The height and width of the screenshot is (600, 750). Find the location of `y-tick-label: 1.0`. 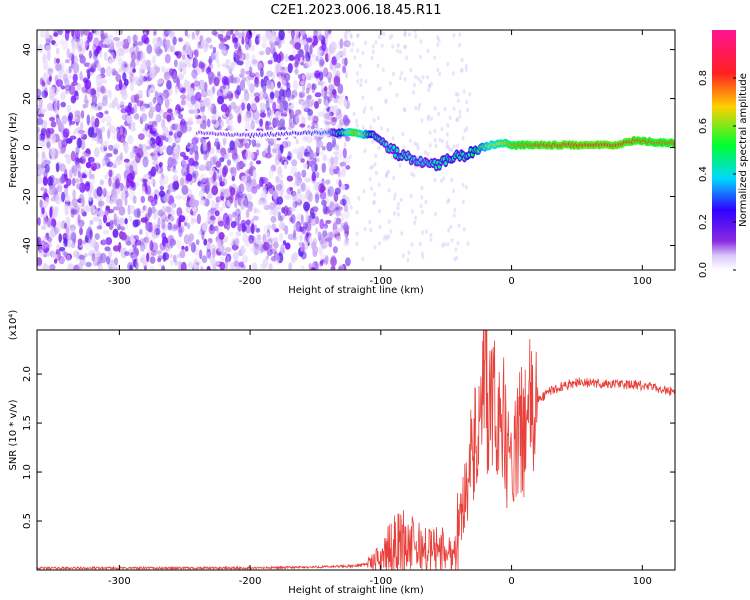

y-tick-label: 1.0 is located at coordinates (27, 472).